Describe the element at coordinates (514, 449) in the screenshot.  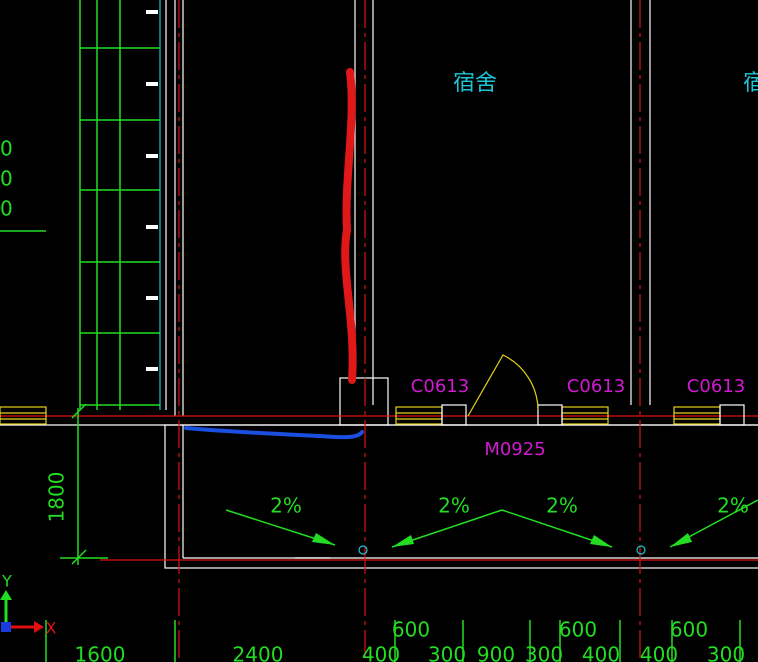
I see `door-label: M0925` at that location.